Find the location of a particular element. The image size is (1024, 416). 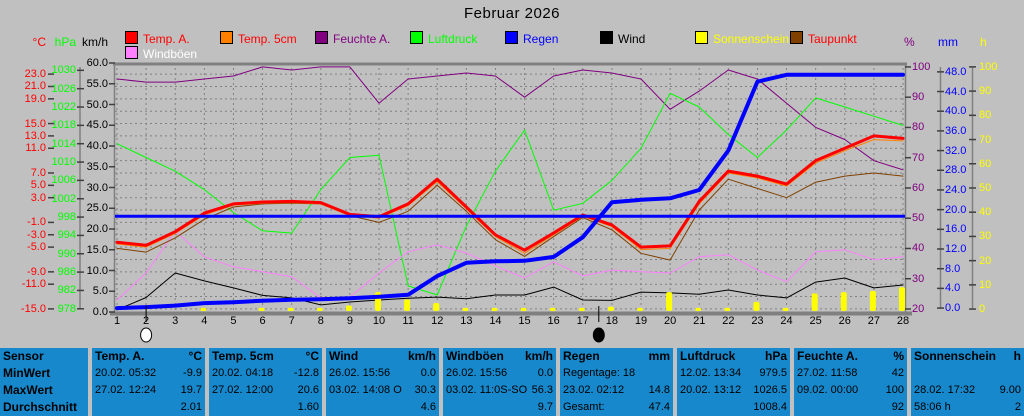

column-title: Temp. 5cm is located at coordinates (243, 356).